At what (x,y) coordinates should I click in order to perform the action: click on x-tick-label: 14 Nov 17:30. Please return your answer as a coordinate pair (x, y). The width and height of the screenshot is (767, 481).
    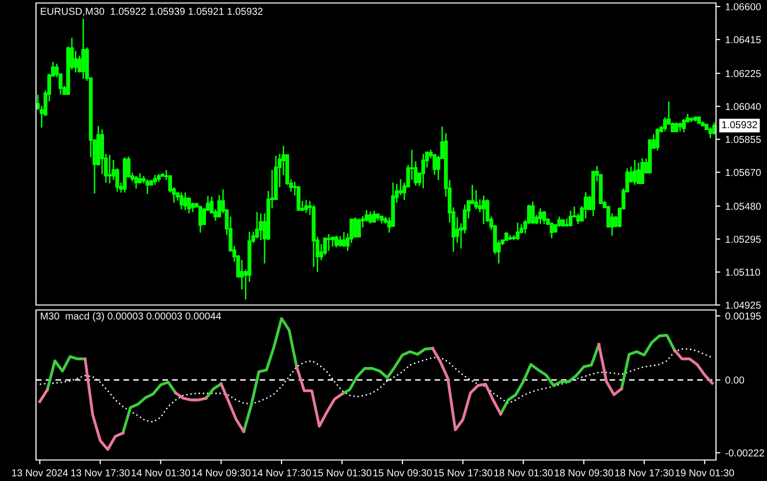
    Looking at the image, I should click on (281, 472).